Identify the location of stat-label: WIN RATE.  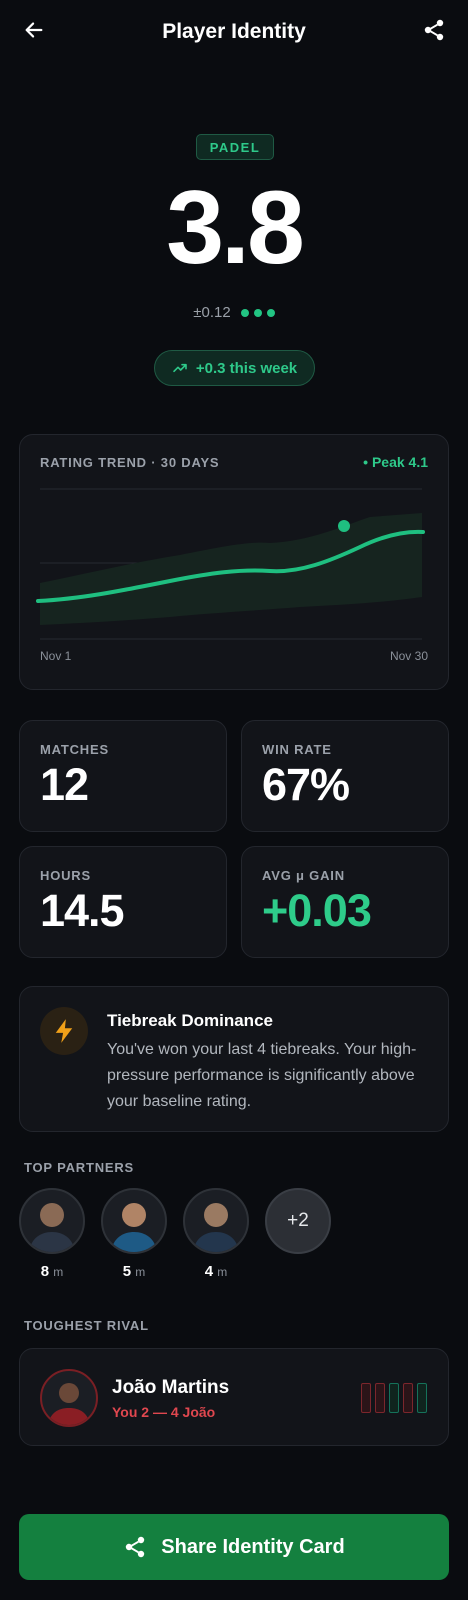
(297, 749).